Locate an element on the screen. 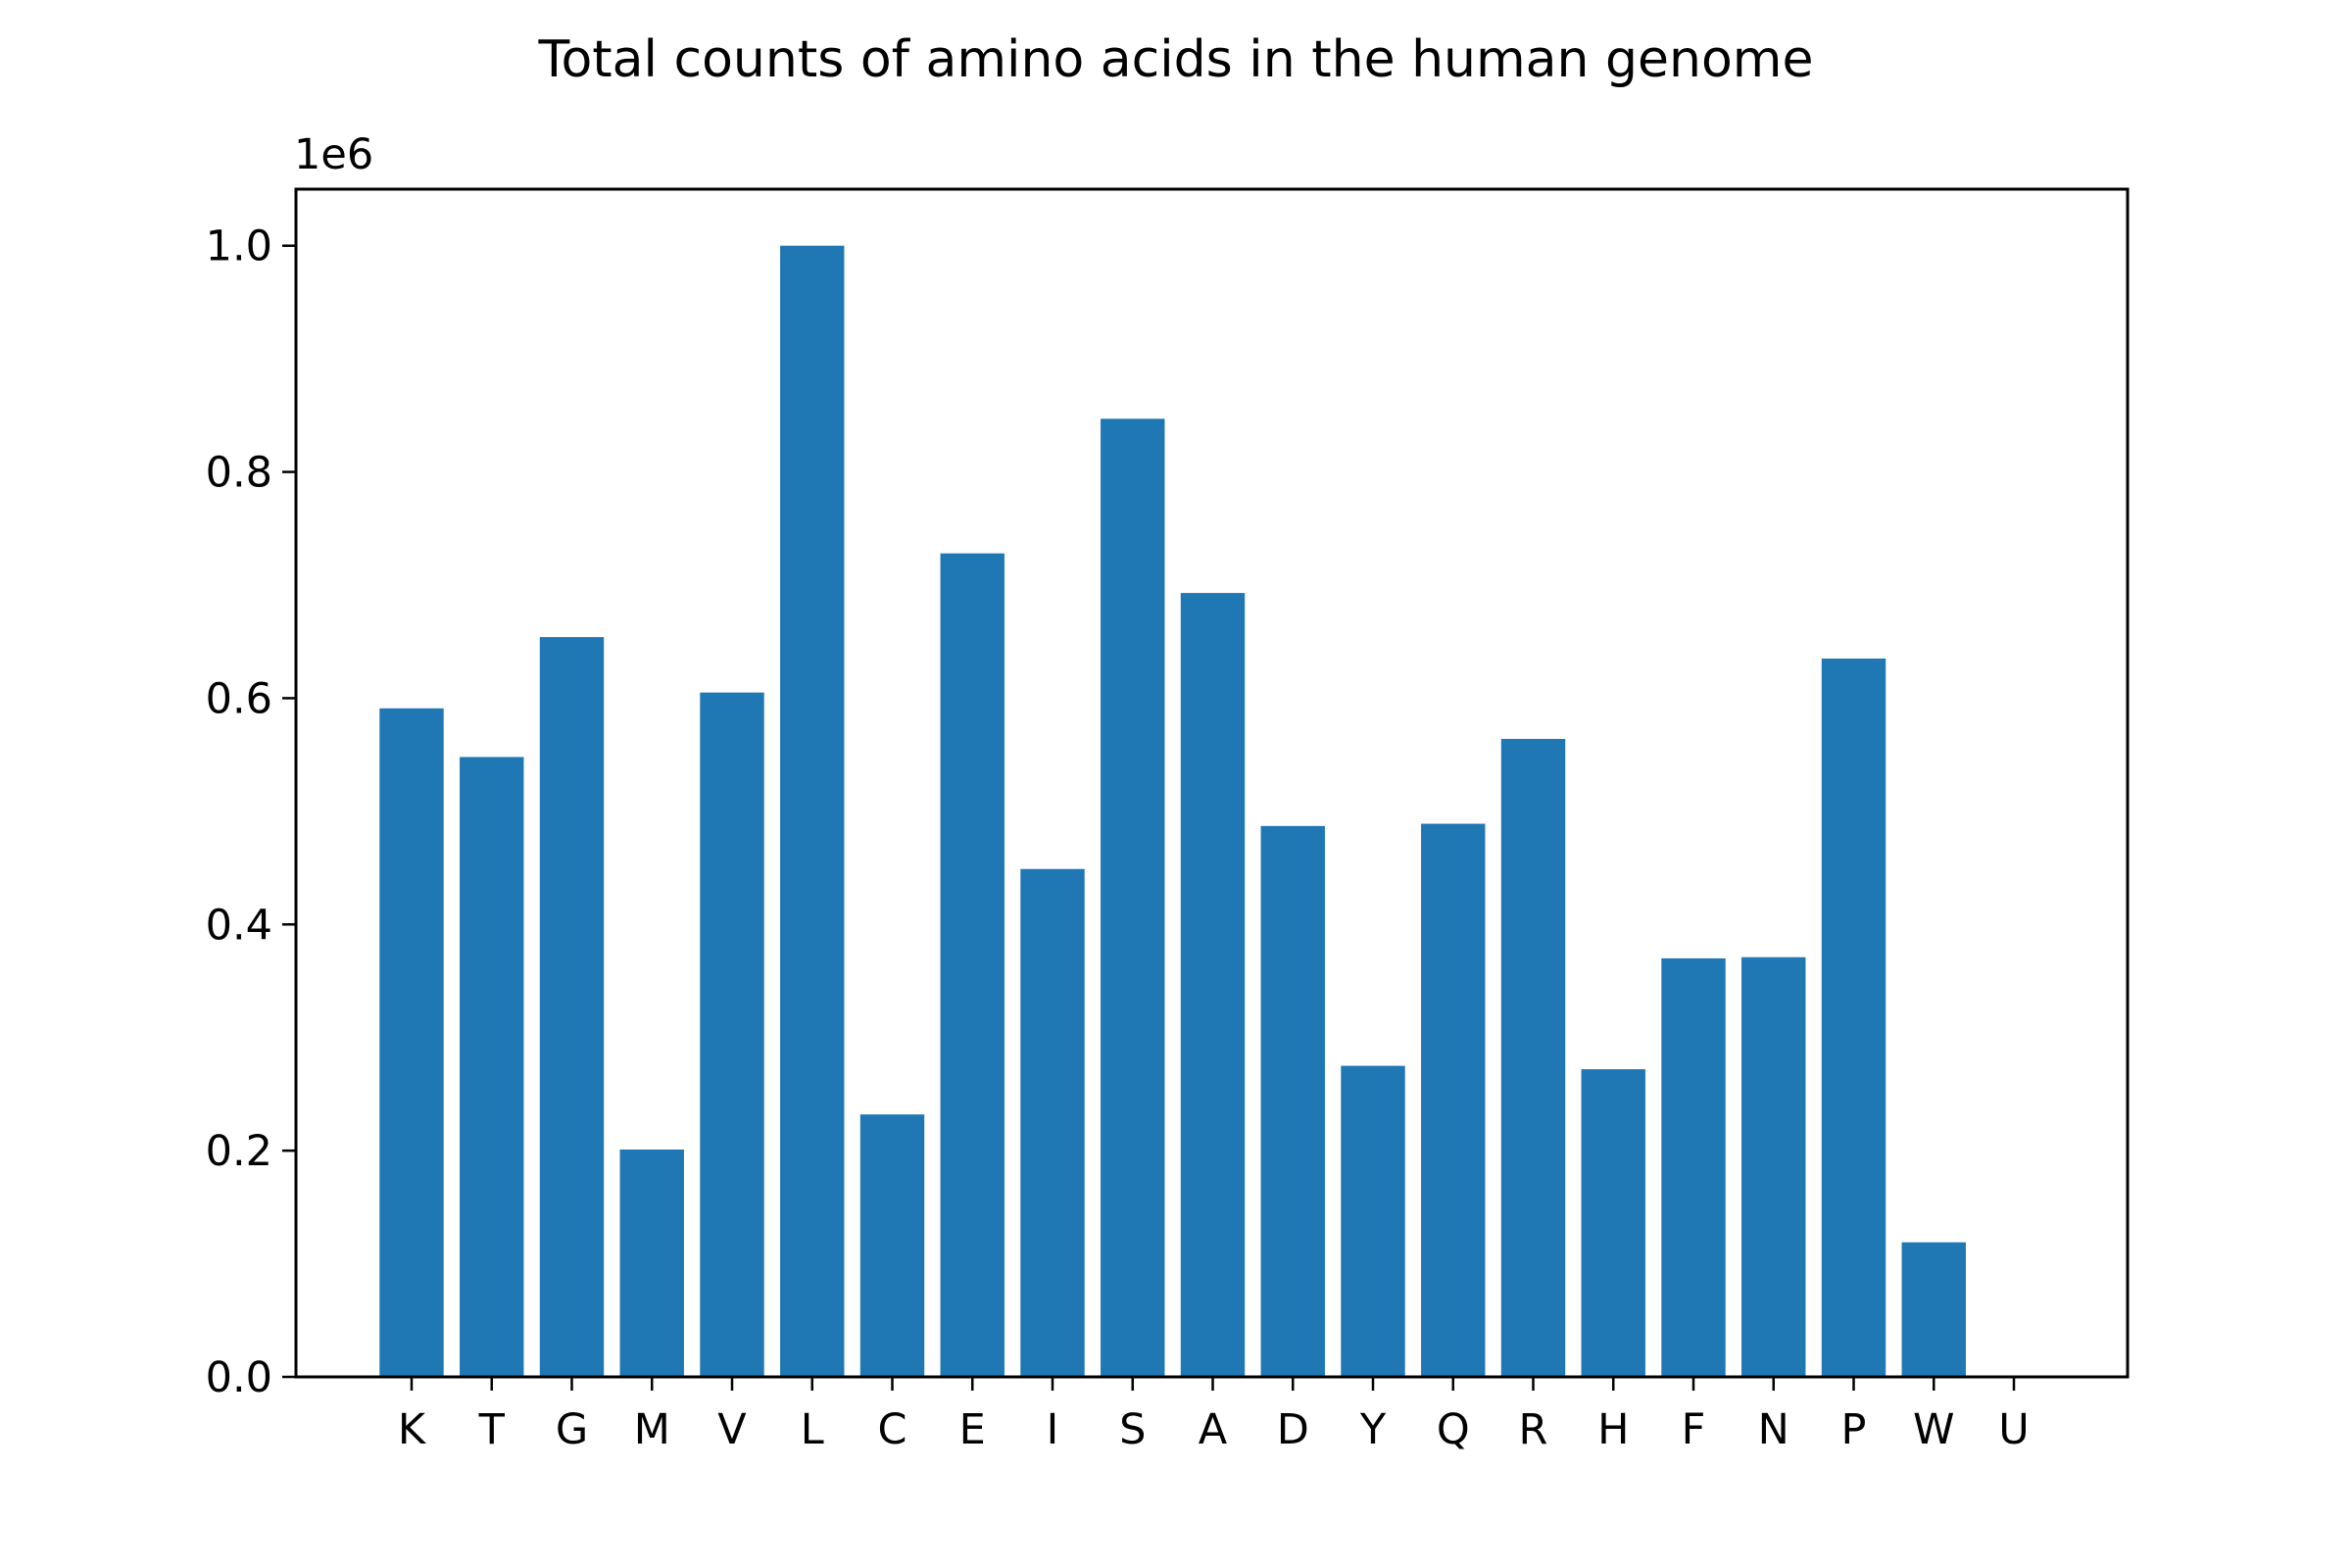 The image size is (2352, 1568). bar-H is located at coordinates (1613, 1223).